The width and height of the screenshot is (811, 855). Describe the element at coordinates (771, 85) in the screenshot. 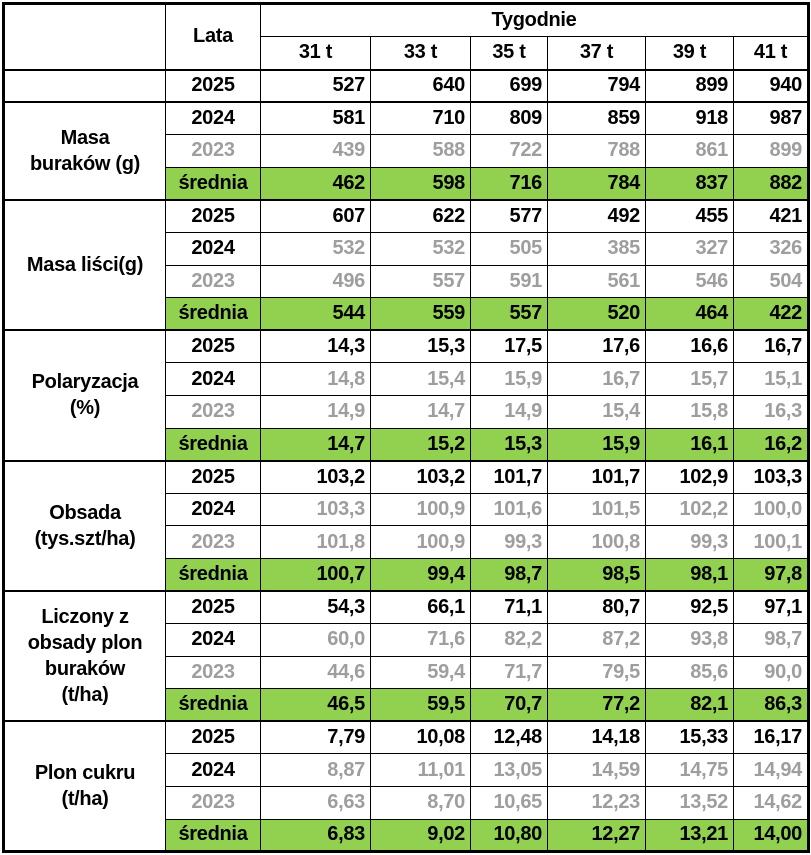

I see `value-cell: 940` at that location.